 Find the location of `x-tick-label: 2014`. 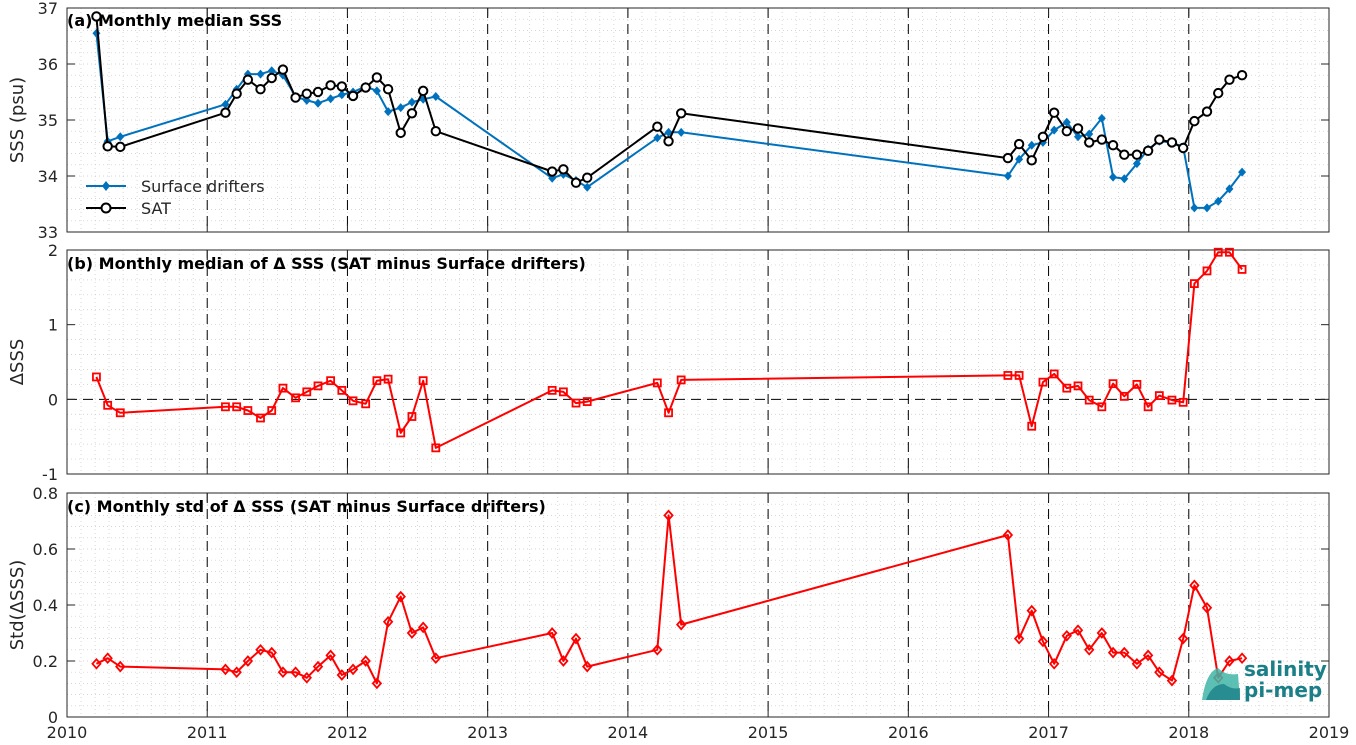

x-tick-label: 2014 is located at coordinates (628, 732).